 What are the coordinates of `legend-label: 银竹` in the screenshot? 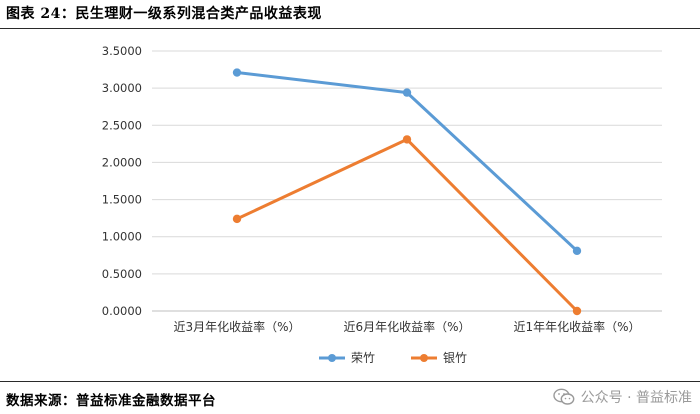 It's located at (455, 358).